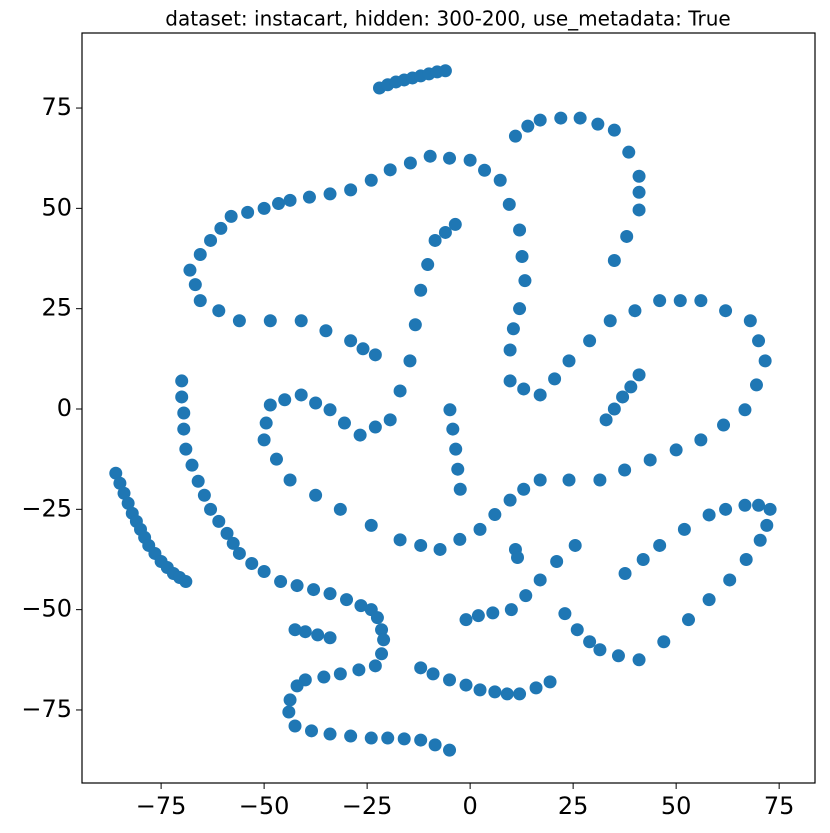 This screenshot has height=833, width=830. I want to click on y-tick-label: 25, so click(56, 308).